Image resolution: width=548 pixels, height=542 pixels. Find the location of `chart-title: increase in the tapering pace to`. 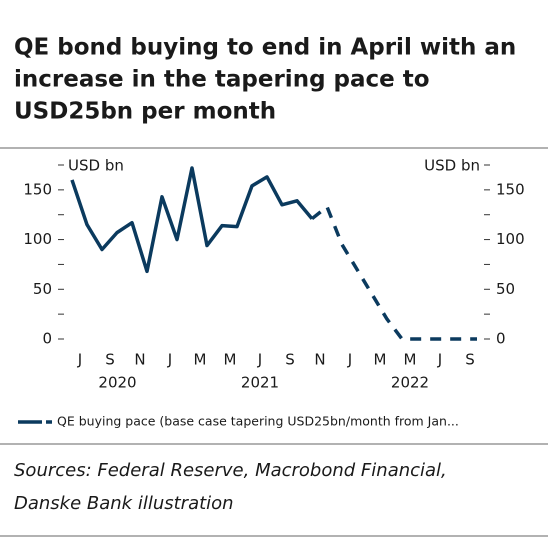

chart-title: increase in the tapering pace to is located at coordinates (222, 80).